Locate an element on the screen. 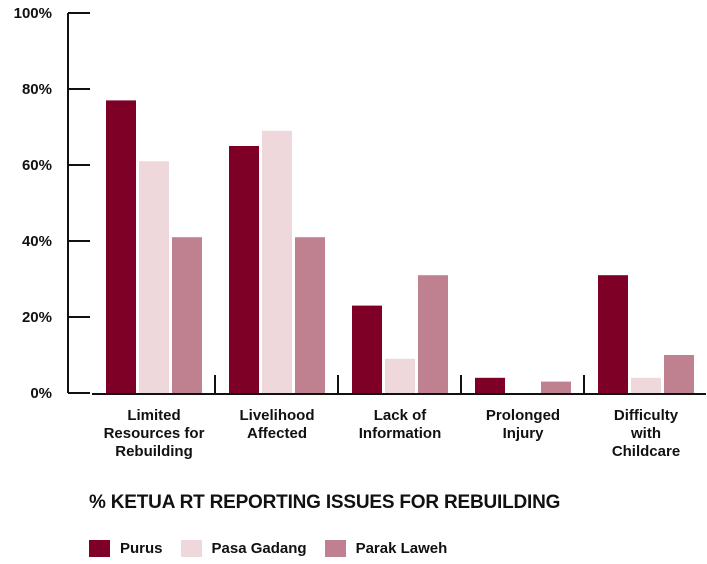 The height and width of the screenshot is (564, 707). x-category-label: Lack of is located at coordinates (401, 415).